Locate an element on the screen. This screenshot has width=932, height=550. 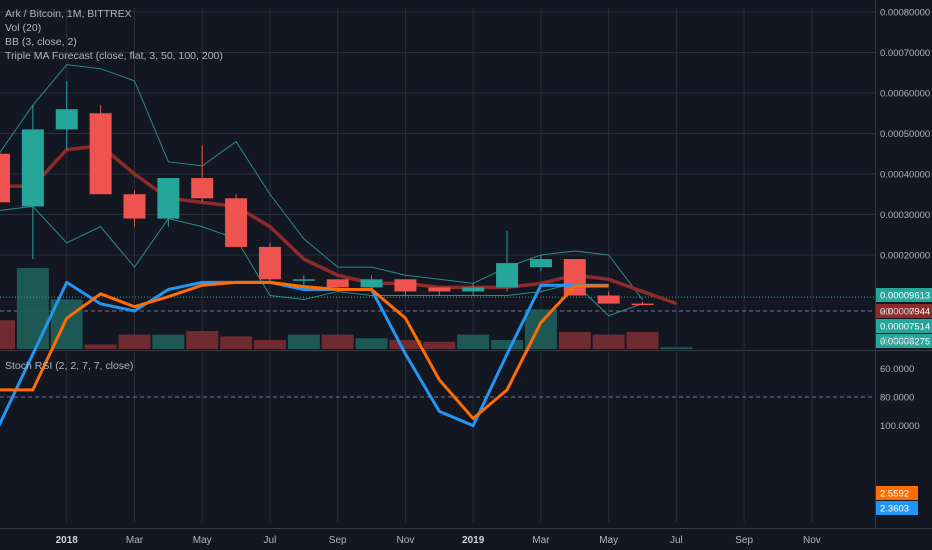
price-label-text: 0.00006275 is located at coordinates (905, 342).